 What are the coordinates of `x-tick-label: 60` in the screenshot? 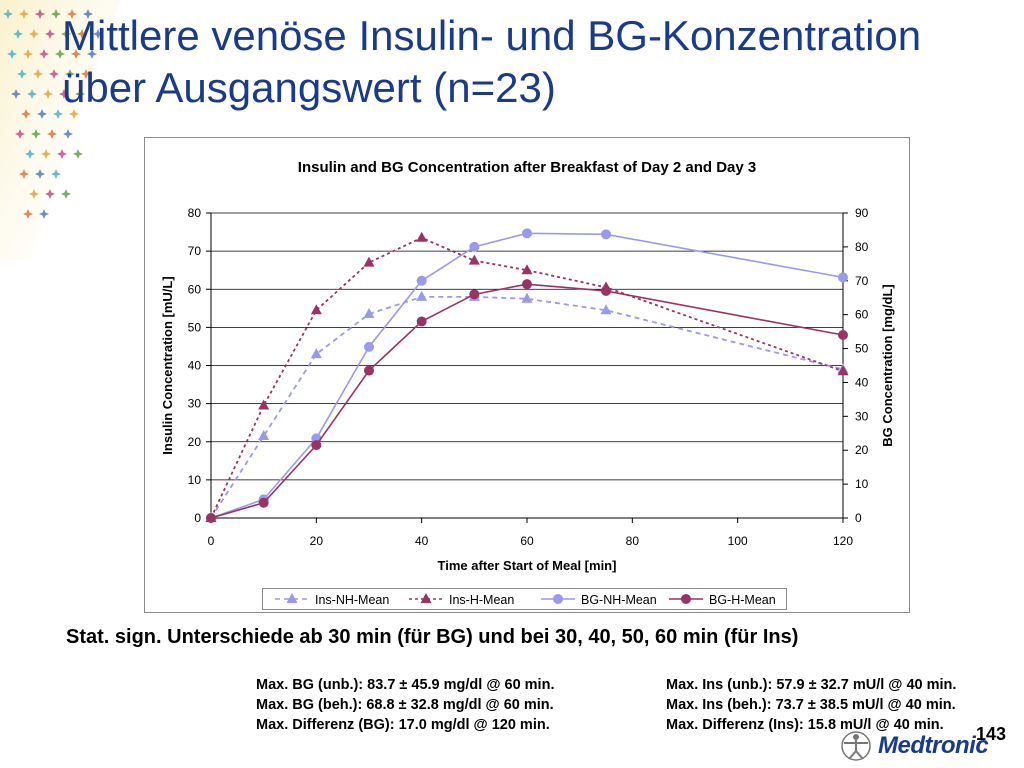 It's located at (527, 541).